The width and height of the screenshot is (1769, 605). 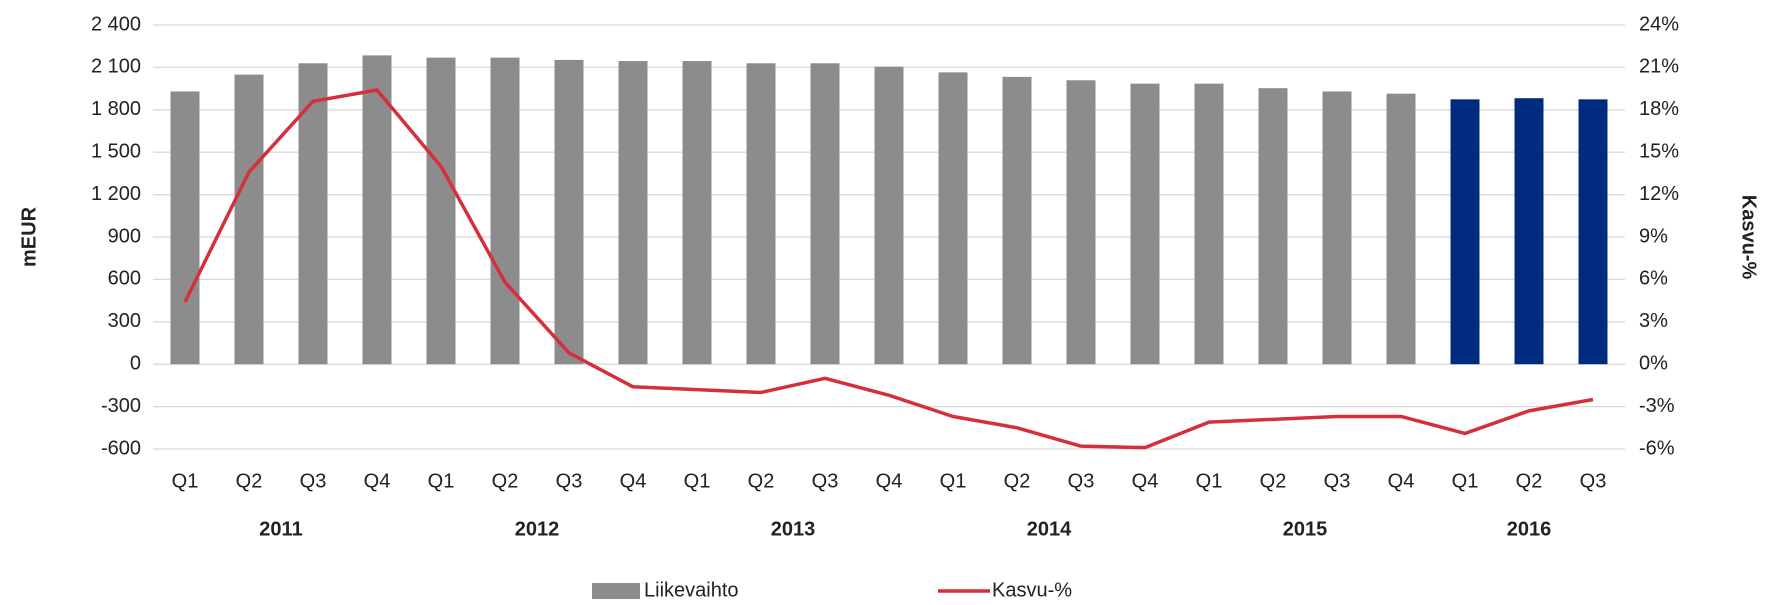 What do you see at coordinates (1659, 67) in the screenshot?
I see `y2-tick-label: 21%` at bounding box center [1659, 67].